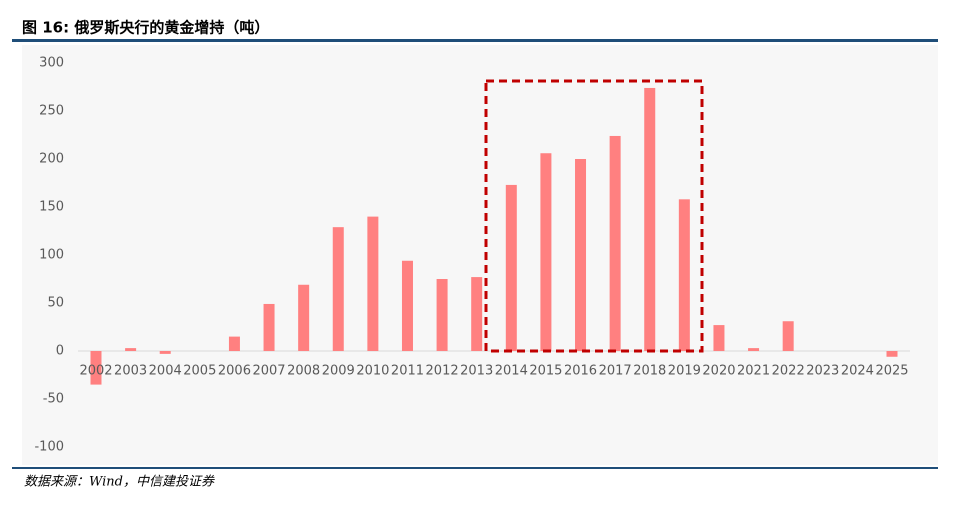  Describe the element at coordinates (55, 303) in the screenshot. I see `y-tick-label: 50` at that location.